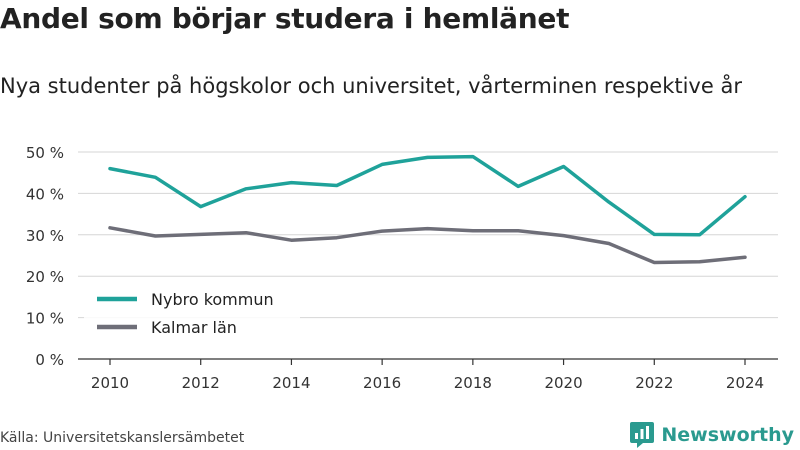 Image resolution: width=800 pixels, height=450 pixels. I want to click on x-tick-label: 2024, so click(745, 383).